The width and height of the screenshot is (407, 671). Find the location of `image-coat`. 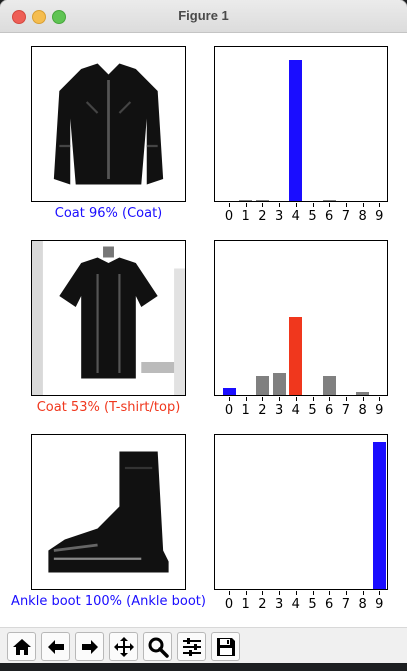

image-coat is located at coordinates (108, 124).